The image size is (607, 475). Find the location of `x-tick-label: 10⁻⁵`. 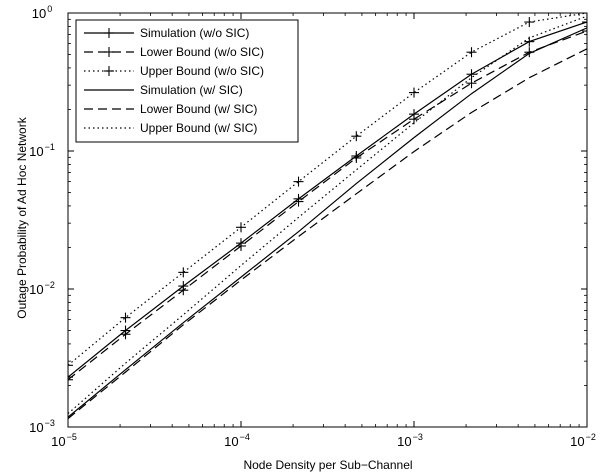

x-tick-label: 10⁻⁵ is located at coordinates (64, 440).